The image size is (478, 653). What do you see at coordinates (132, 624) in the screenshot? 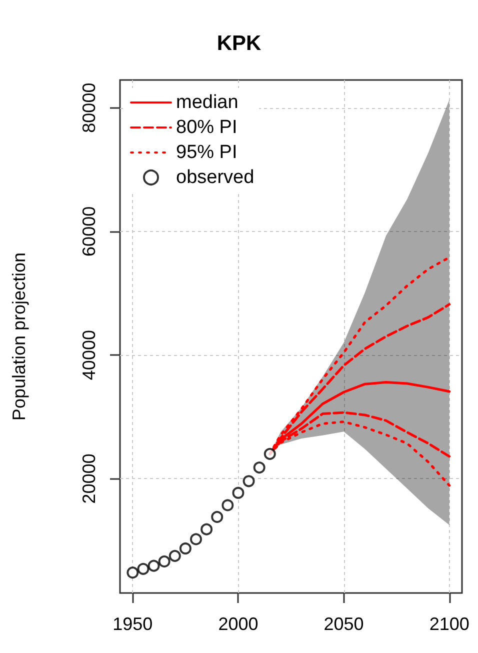
I see `x-tick-label: 1950` at bounding box center [132, 624].